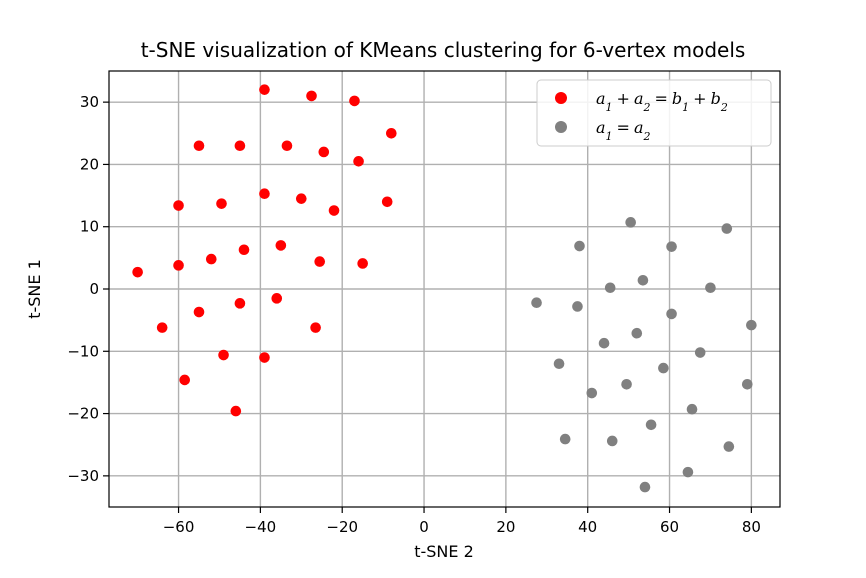 Image resolution: width=866 pixels, height=578 pixels. I want to click on y-tick-label: −20, so click(83, 414).